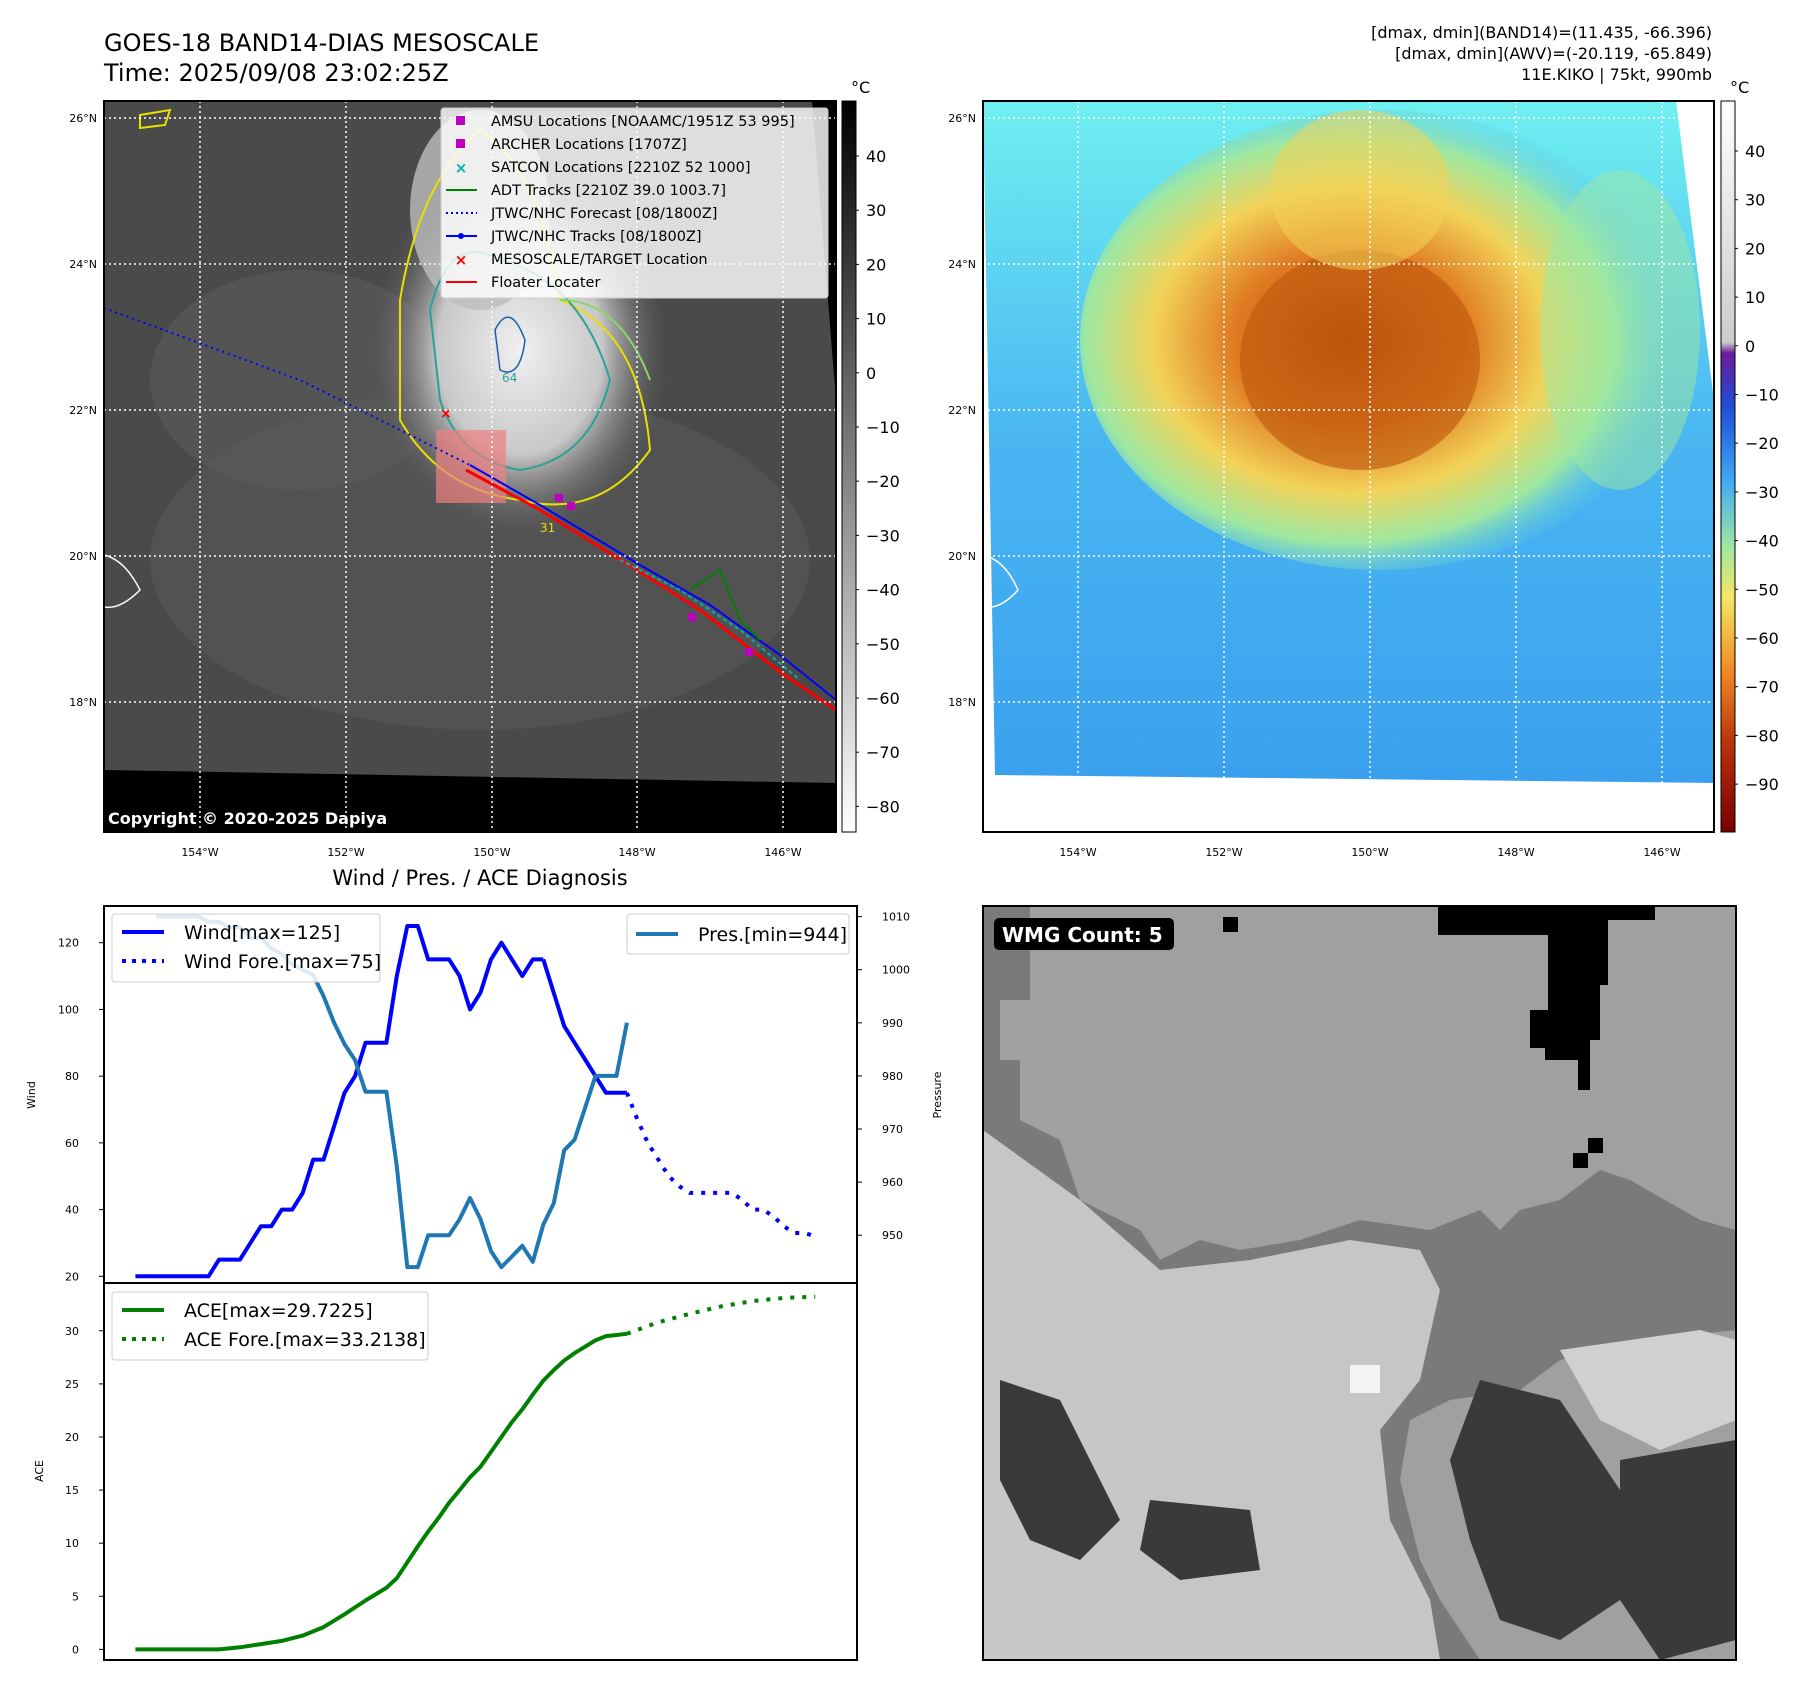 This screenshot has height=1690, width=1797. Describe the element at coordinates (547, 528) in the screenshot. I see `contour-label: 31` at that location.